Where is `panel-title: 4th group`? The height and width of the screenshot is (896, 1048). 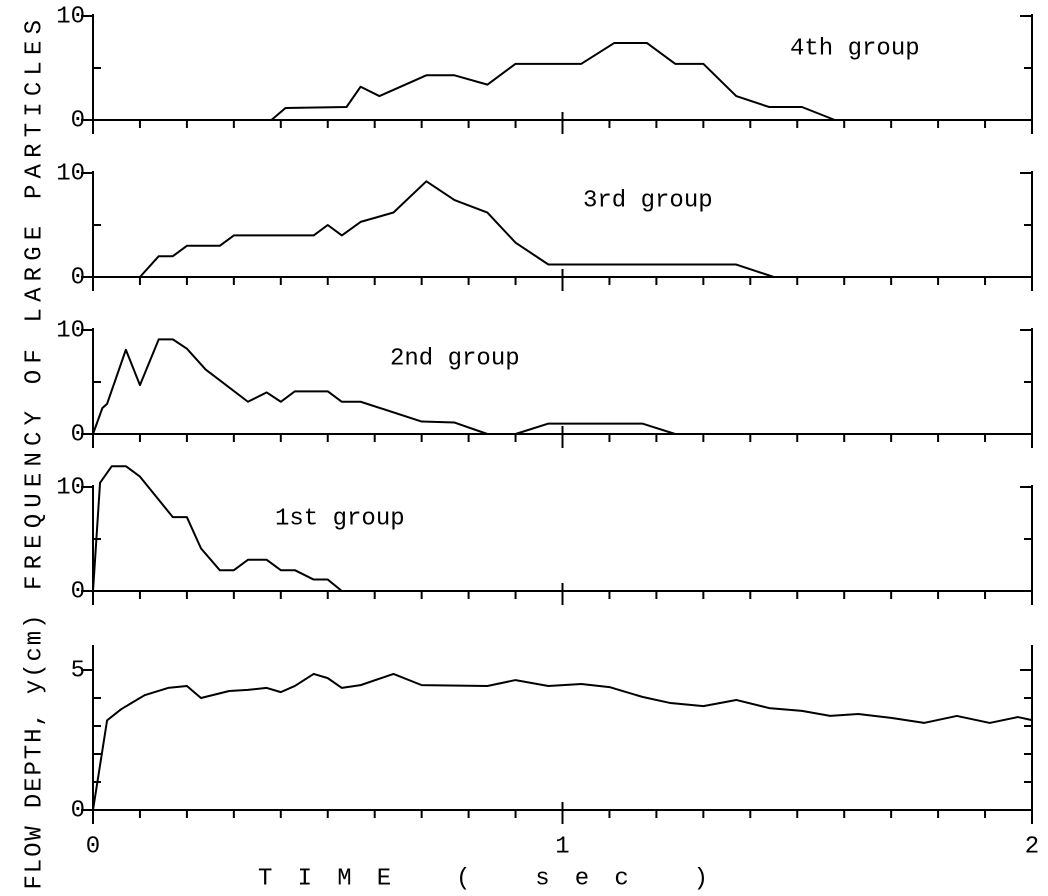 panel-title: 4th group is located at coordinates (855, 48).